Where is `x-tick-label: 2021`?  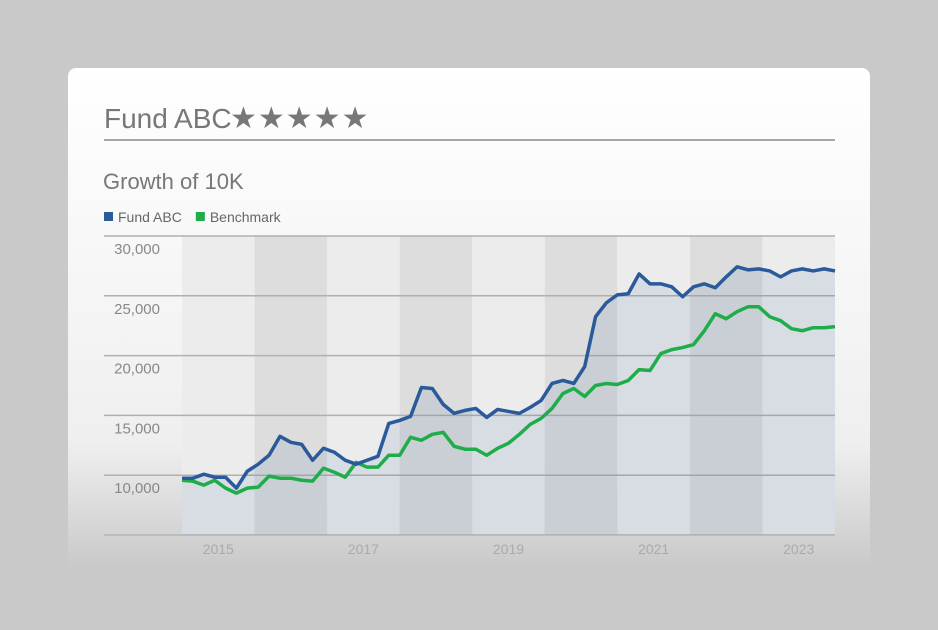 x-tick-label: 2021 is located at coordinates (653, 549).